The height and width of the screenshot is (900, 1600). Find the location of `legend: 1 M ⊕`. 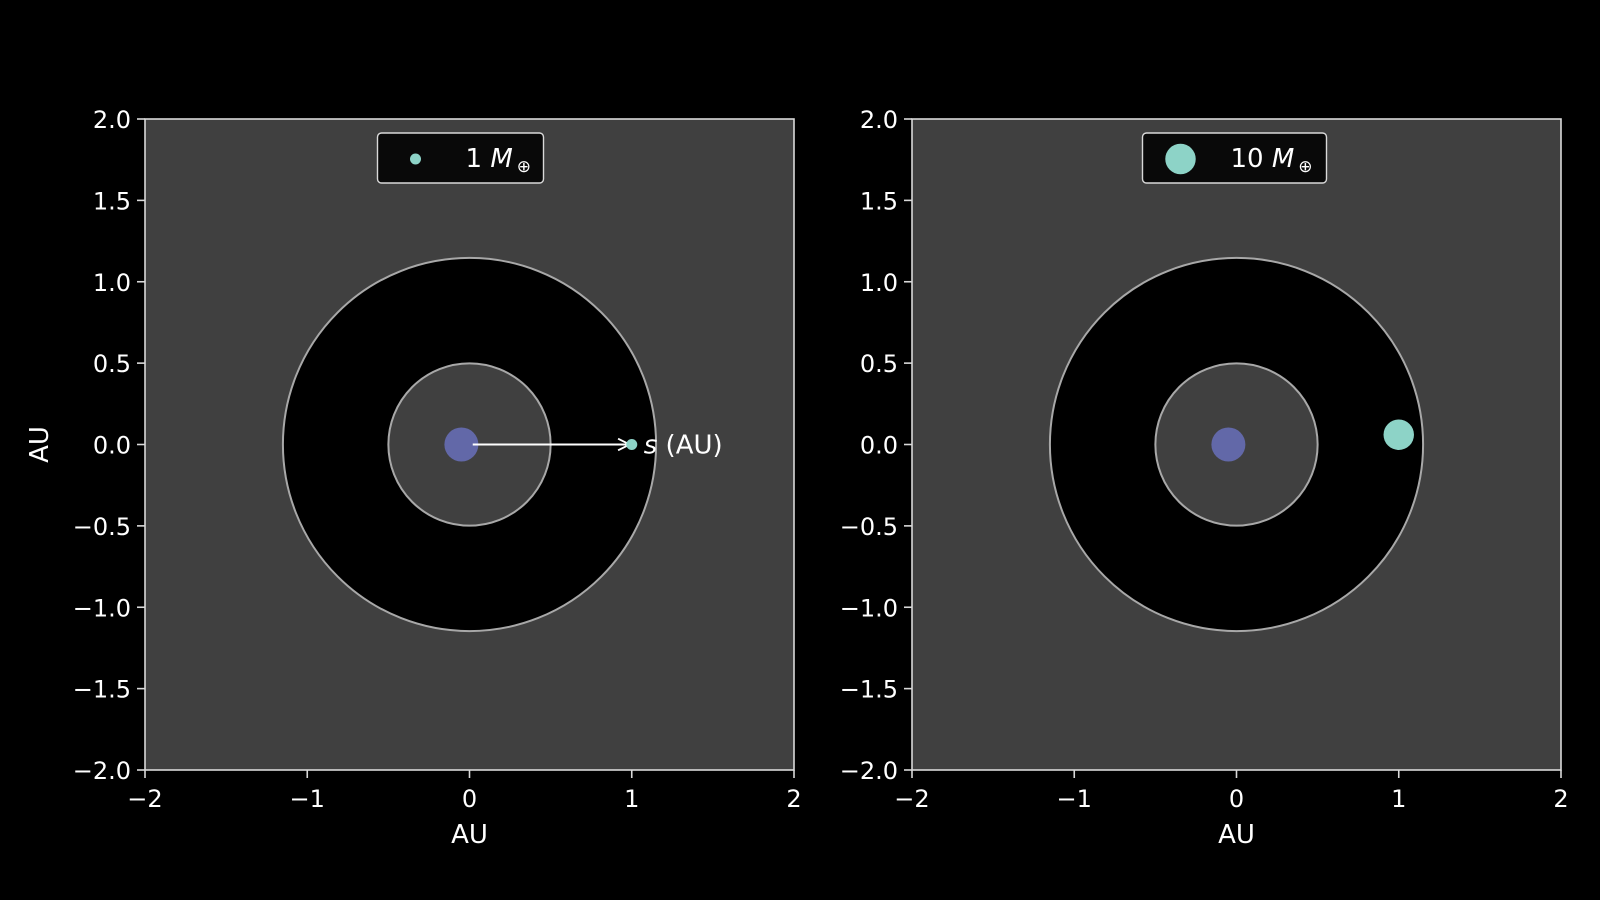

legend: 1 M ⊕ is located at coordinates (460, 158).